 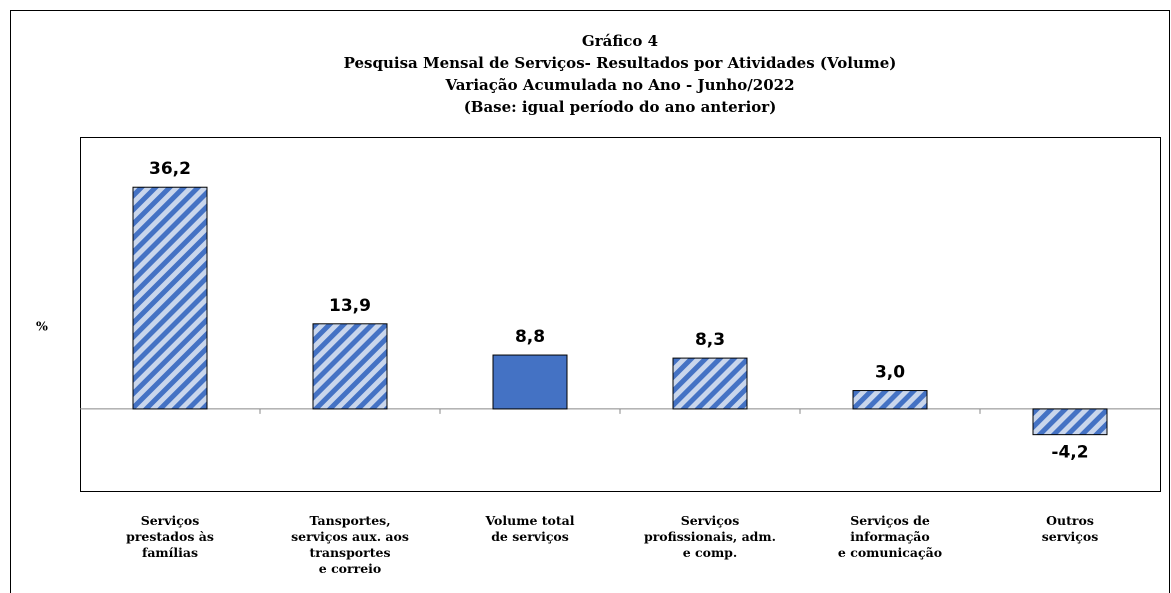 What do you see at coordinates (619, 85) in the screenshot?
I see `chart-subtitle: Variação Acumulada no Ano - Junho/2022` at bounding box center [619, 85].